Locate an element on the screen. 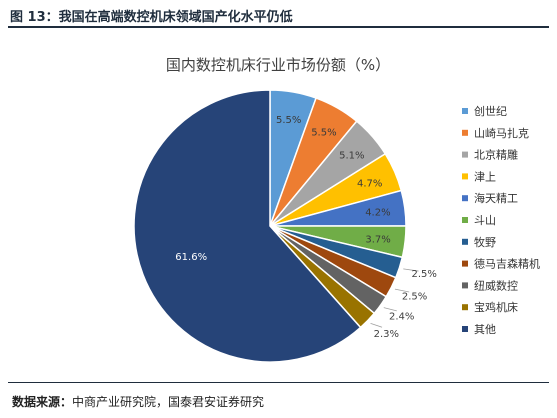 The height and width of the screenshot is (418, 557). legend-label: 山崎马扎克 is located at coordinates (501, 133).